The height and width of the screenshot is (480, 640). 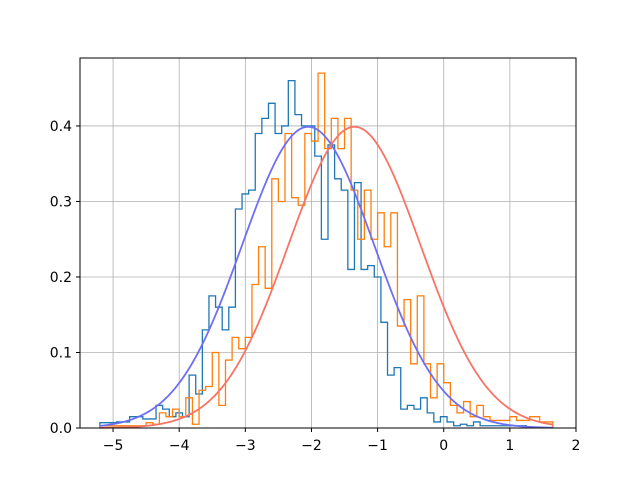 What do you see at coordinates (61, 278) in the screenshot?
I see `y-tick-label: 0.2` at bounding box center [61, 278].